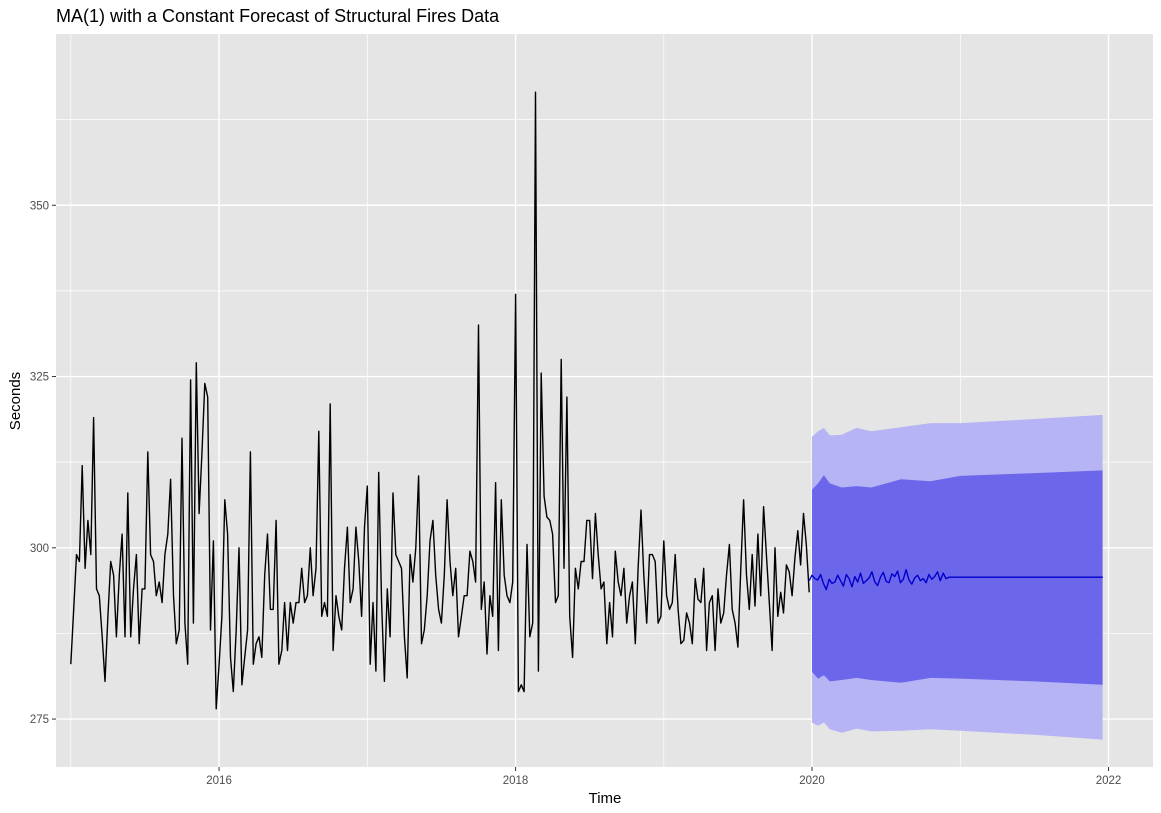 The height and width of the screenshot is (813, 1161). I want to click on y-tick-label: 350, so click(39, 206).